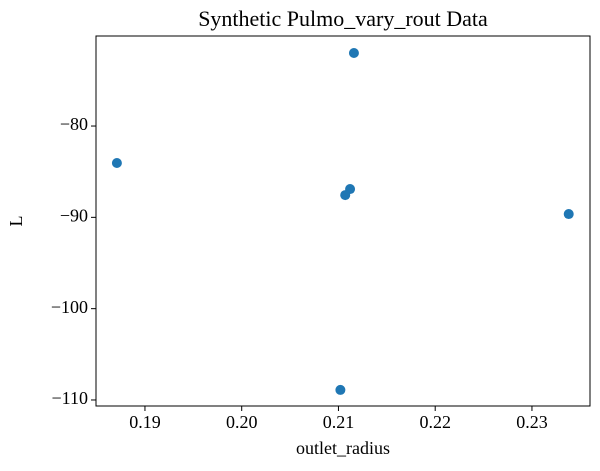  What do you see at coordinates (69, 307) in the screenshot?
I see `y-tick-label: −100` at bounding box center [69, 307].